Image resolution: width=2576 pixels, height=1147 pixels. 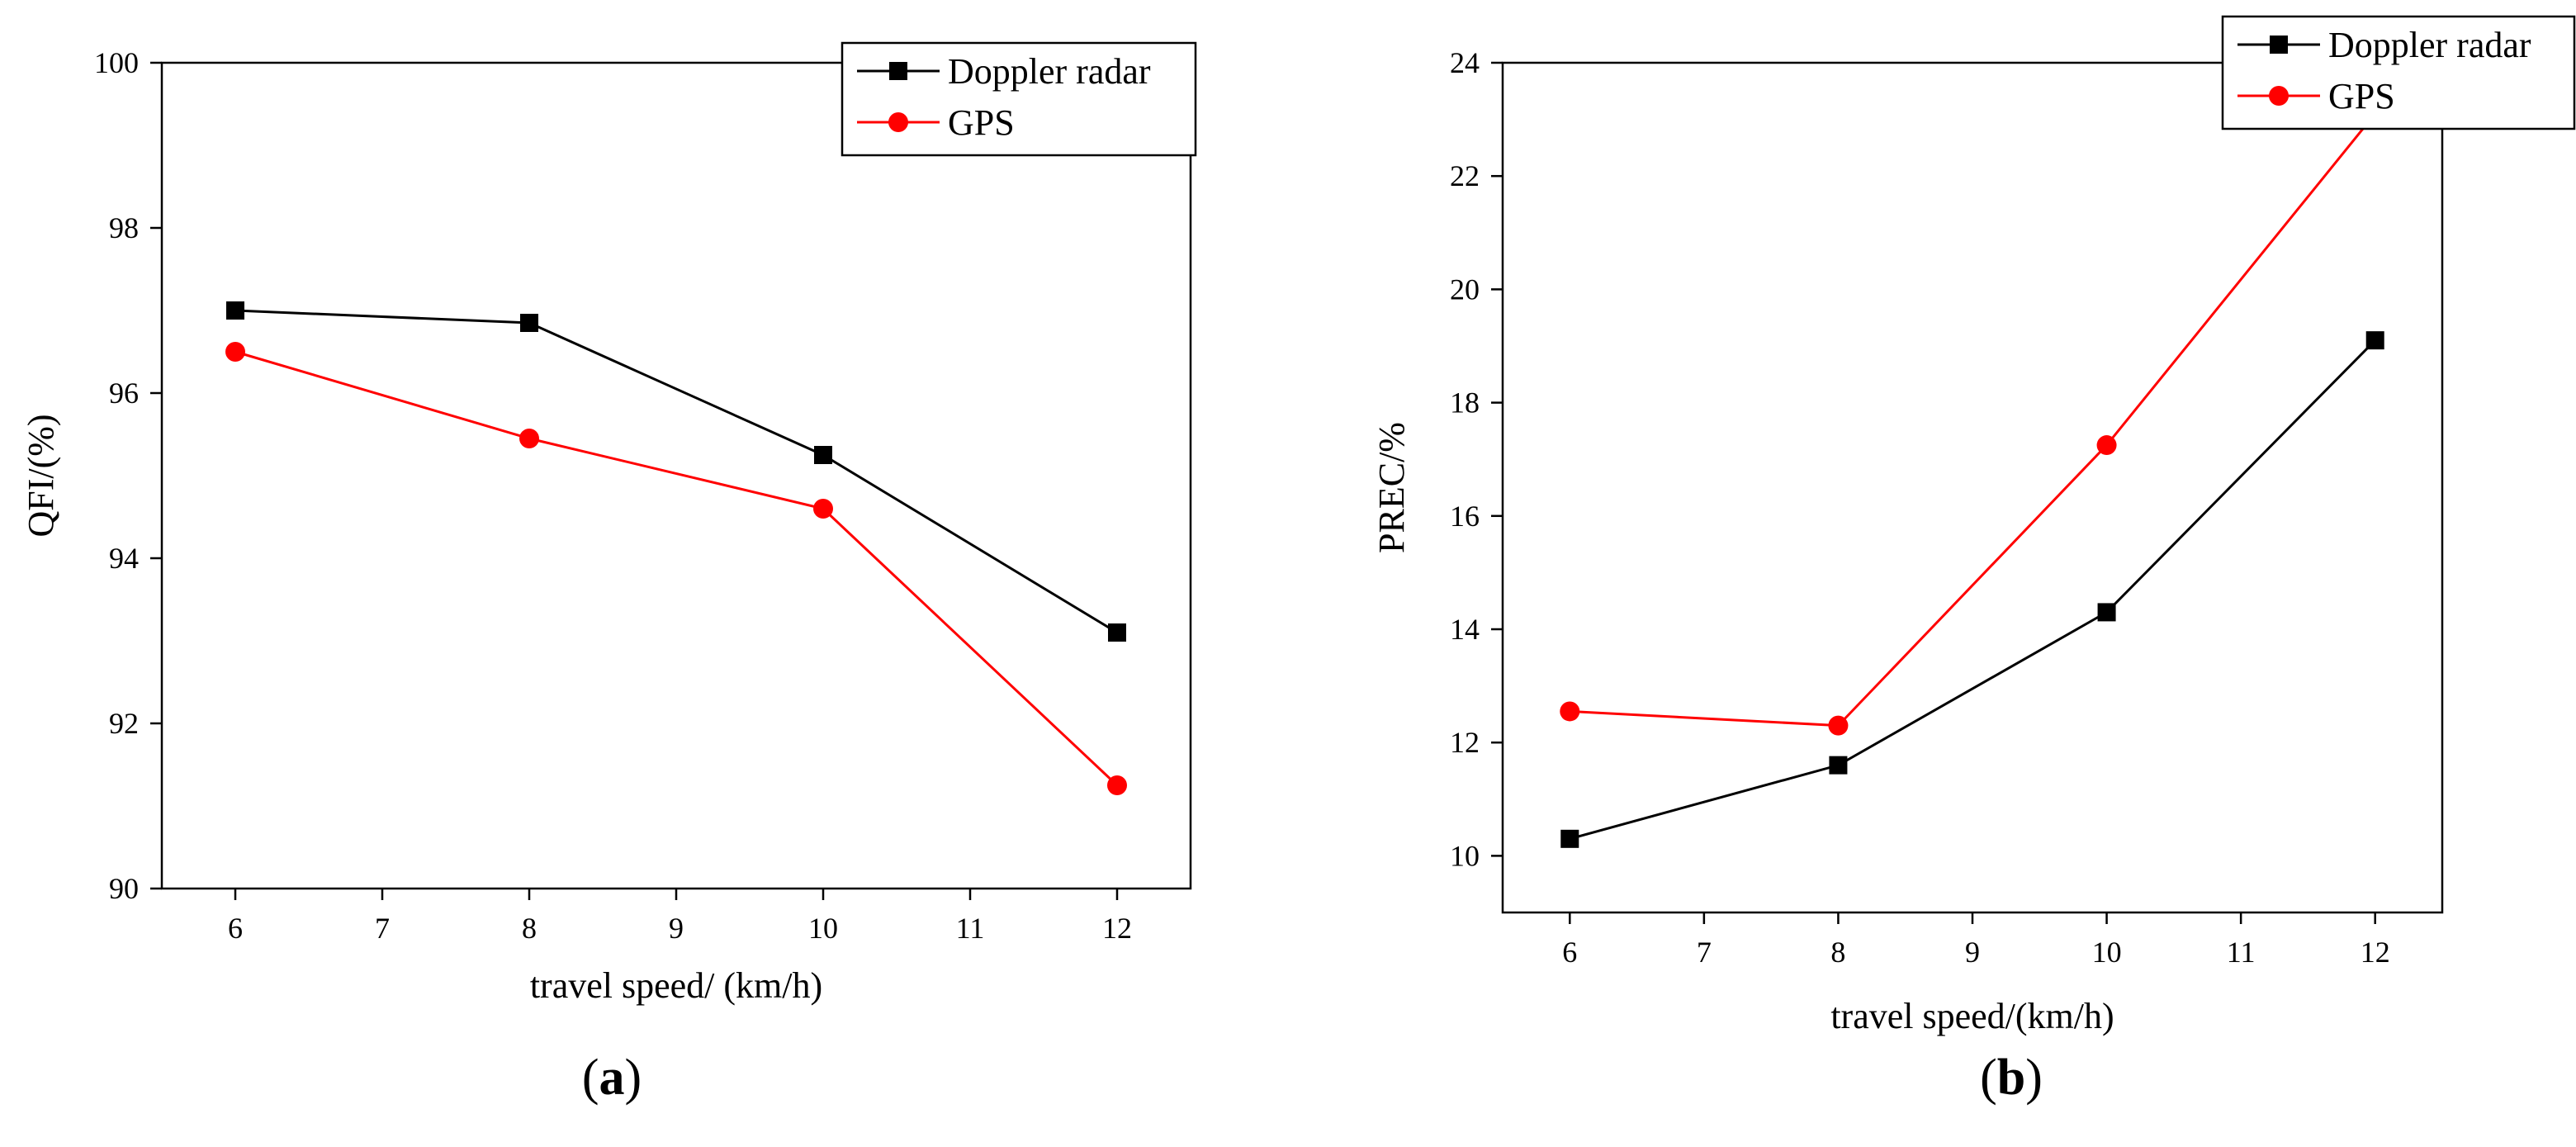 What do you see at coordinates (1465, 629) in the screenshot?
I see `y-tick-label: 14` at bounding box center [1465, 629].